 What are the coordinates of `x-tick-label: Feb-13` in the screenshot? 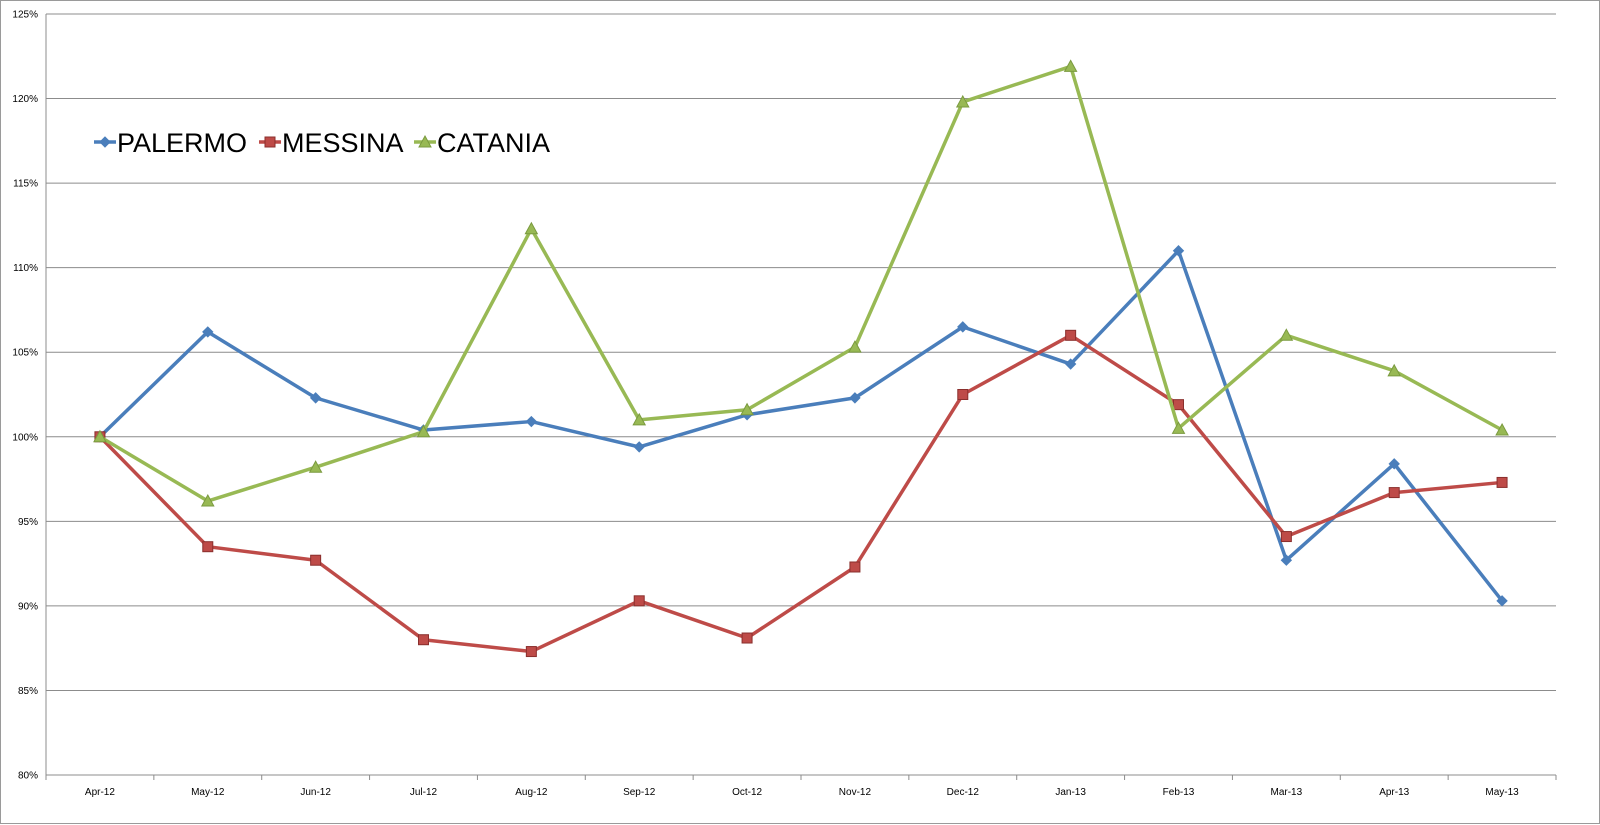 It's located at (1179, 792).